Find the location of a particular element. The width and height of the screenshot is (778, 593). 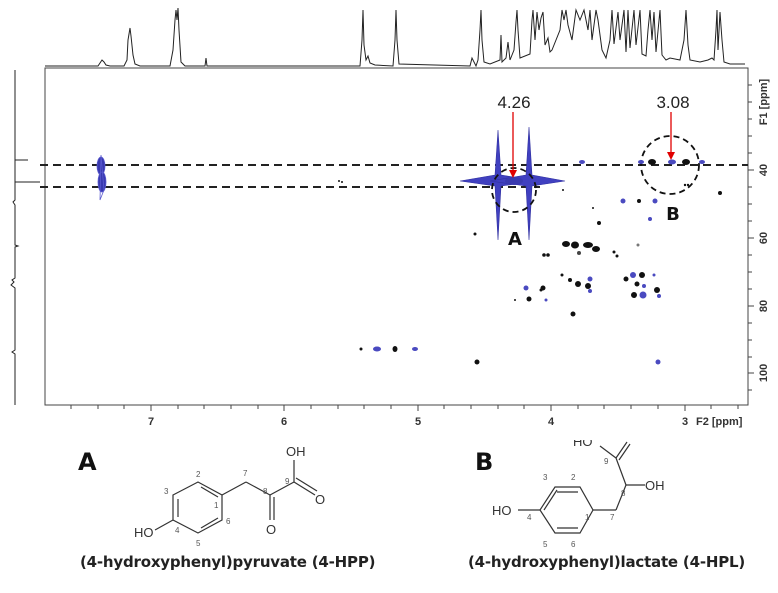

left-1d-projection is located at coordinates (25, 237).